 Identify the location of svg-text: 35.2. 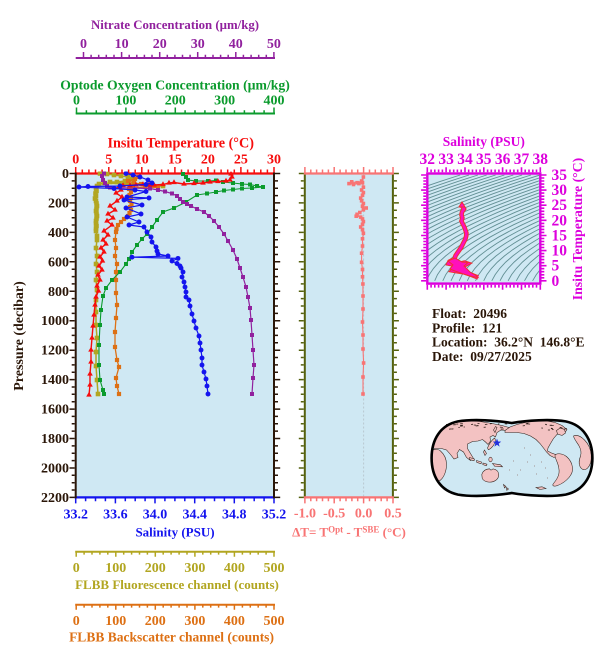
(274, 515).